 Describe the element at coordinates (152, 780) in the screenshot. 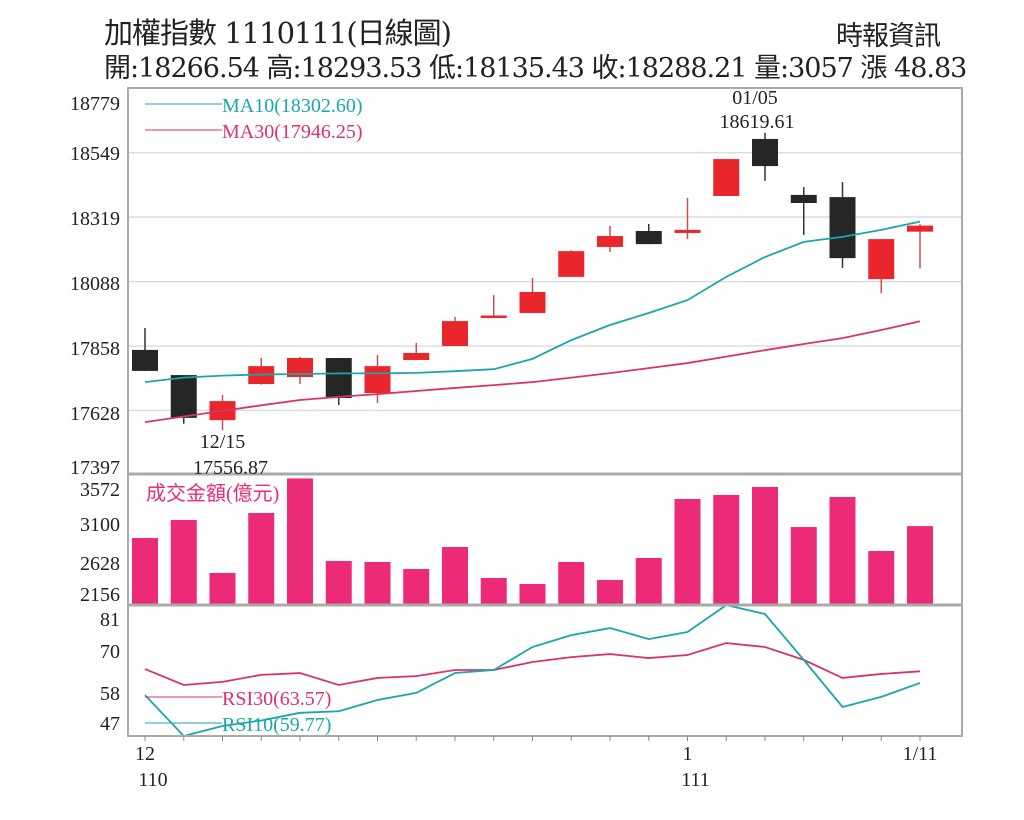

I see `x-tick-year-label: 110` at that location.